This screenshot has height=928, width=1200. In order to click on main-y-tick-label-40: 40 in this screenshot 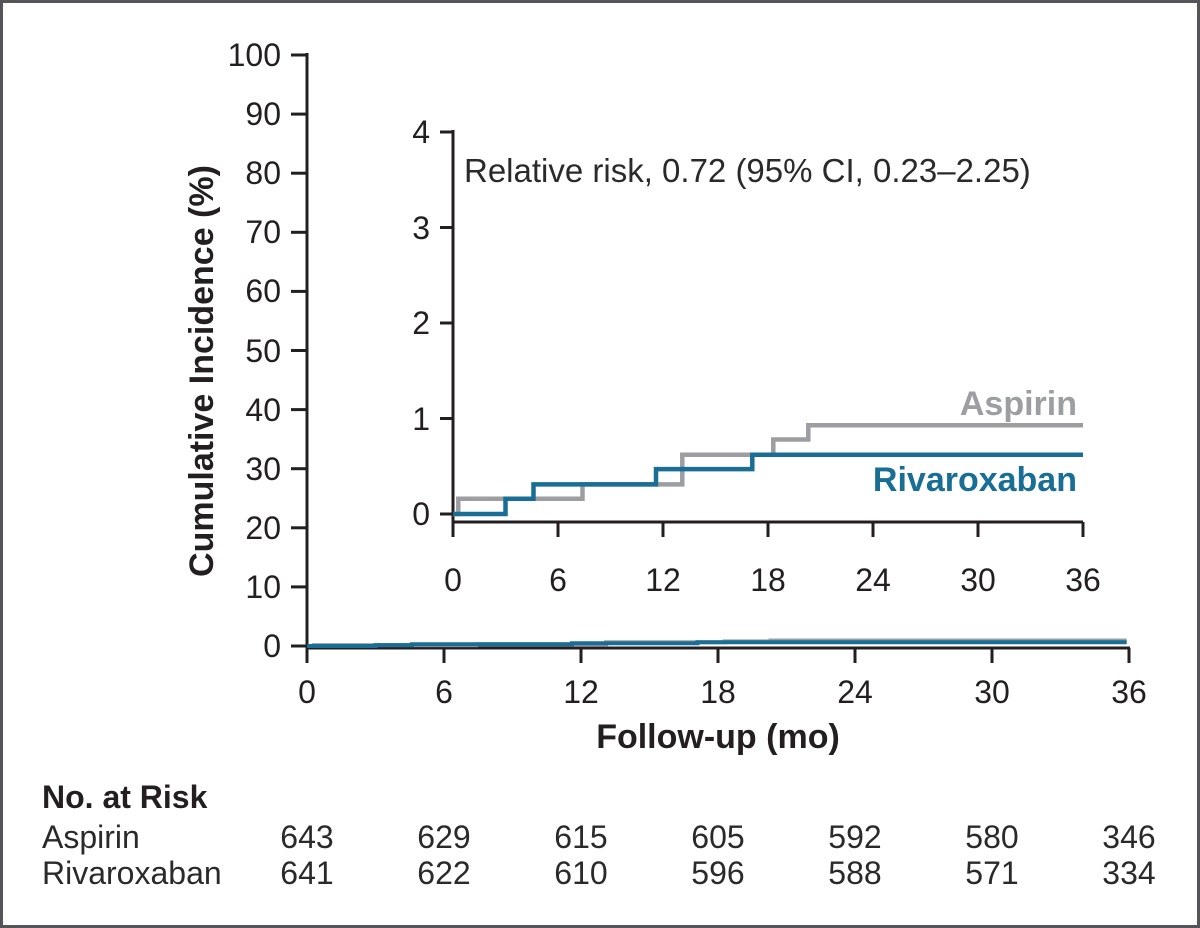, I will do `click(263, 409)`.